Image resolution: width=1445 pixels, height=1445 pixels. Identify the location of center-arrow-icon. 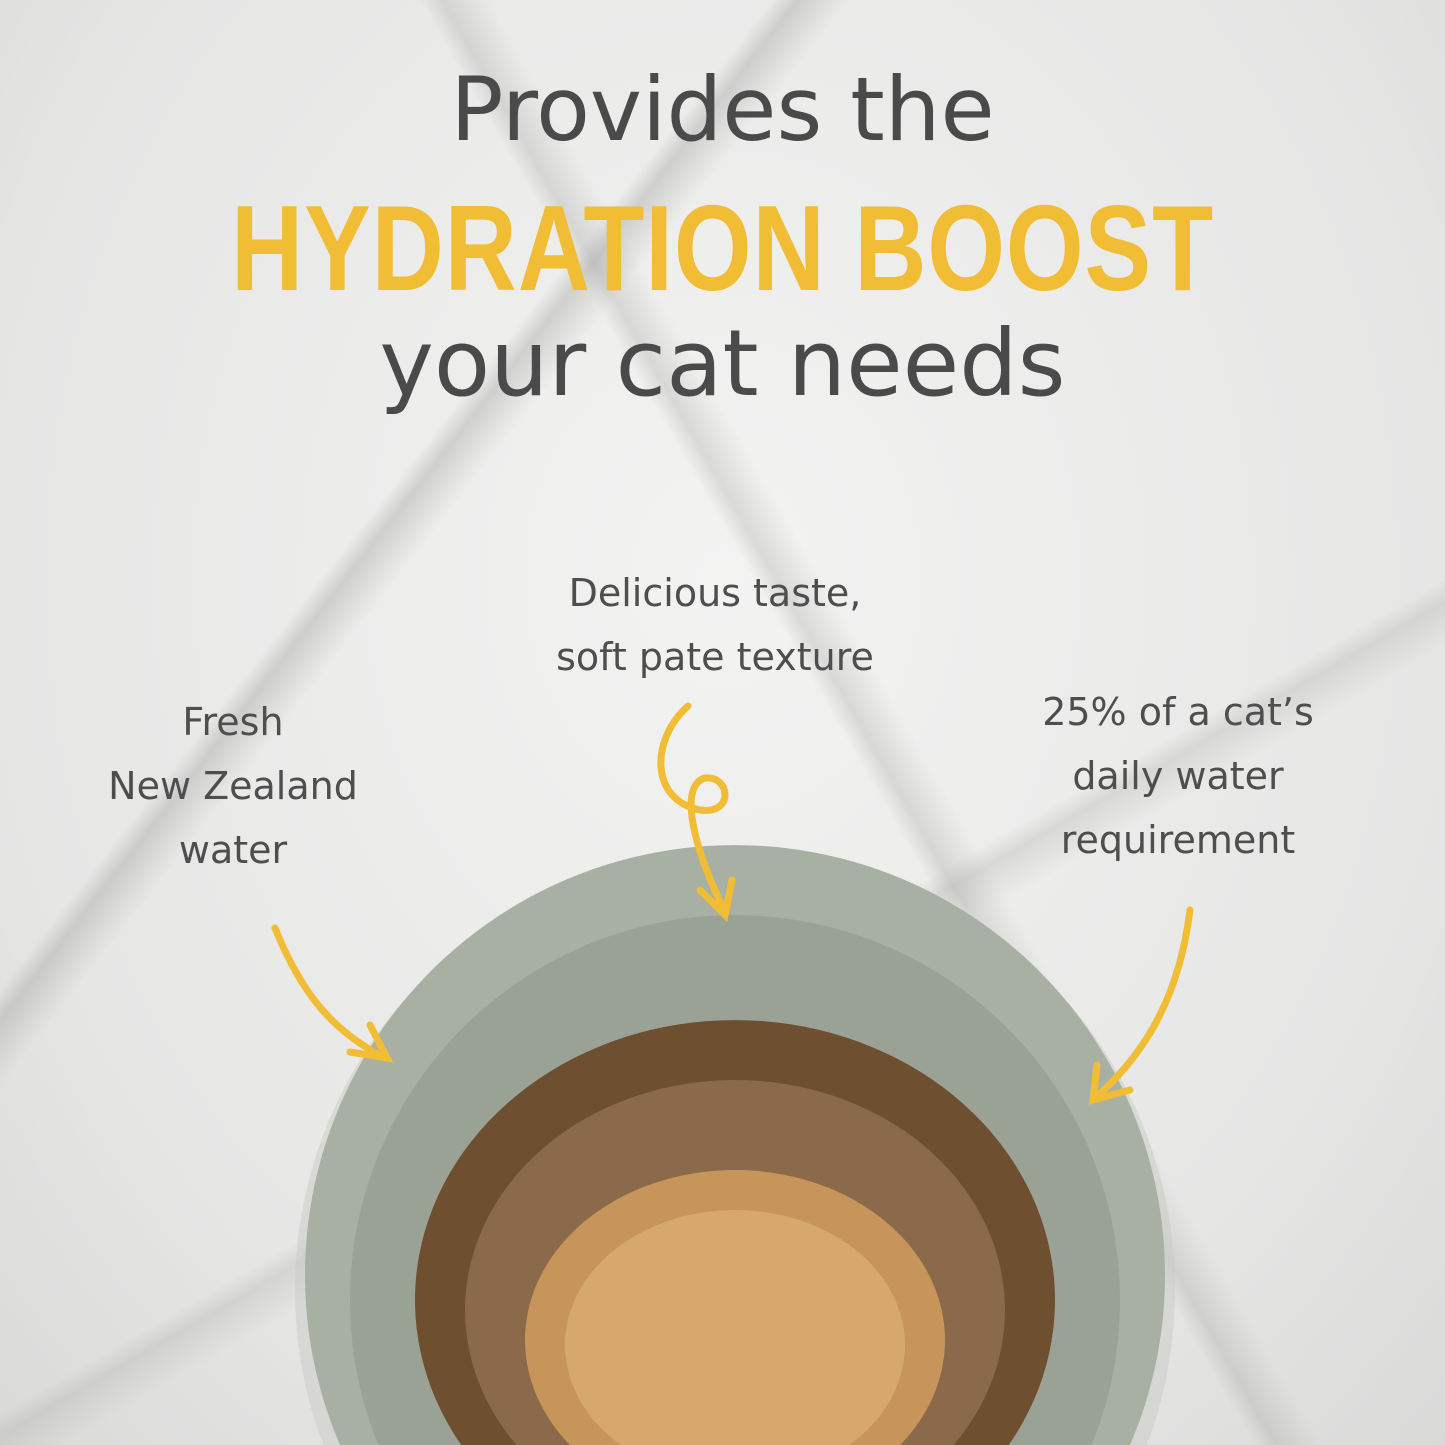
(696, 812).